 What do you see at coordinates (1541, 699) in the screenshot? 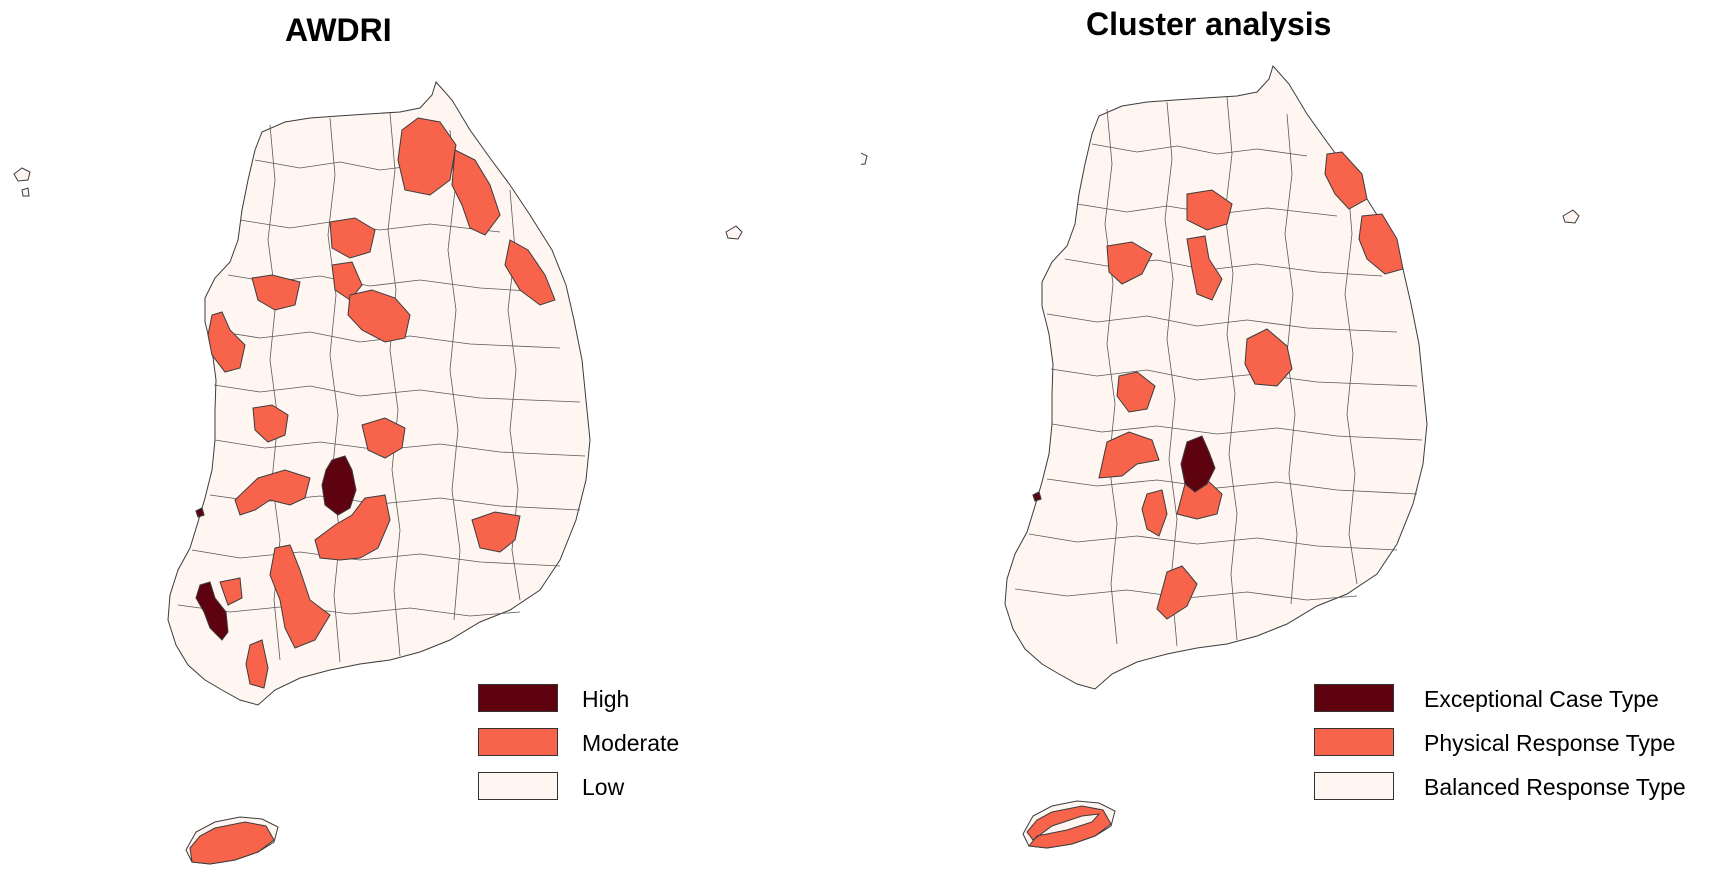
I see `legend-label: Exceptional Case Type` at bounding box center [1541, 699].